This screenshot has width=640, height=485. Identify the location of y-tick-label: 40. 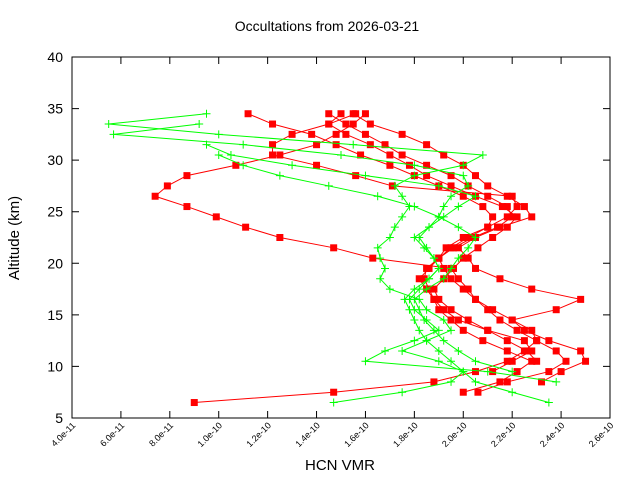
(55, 57).